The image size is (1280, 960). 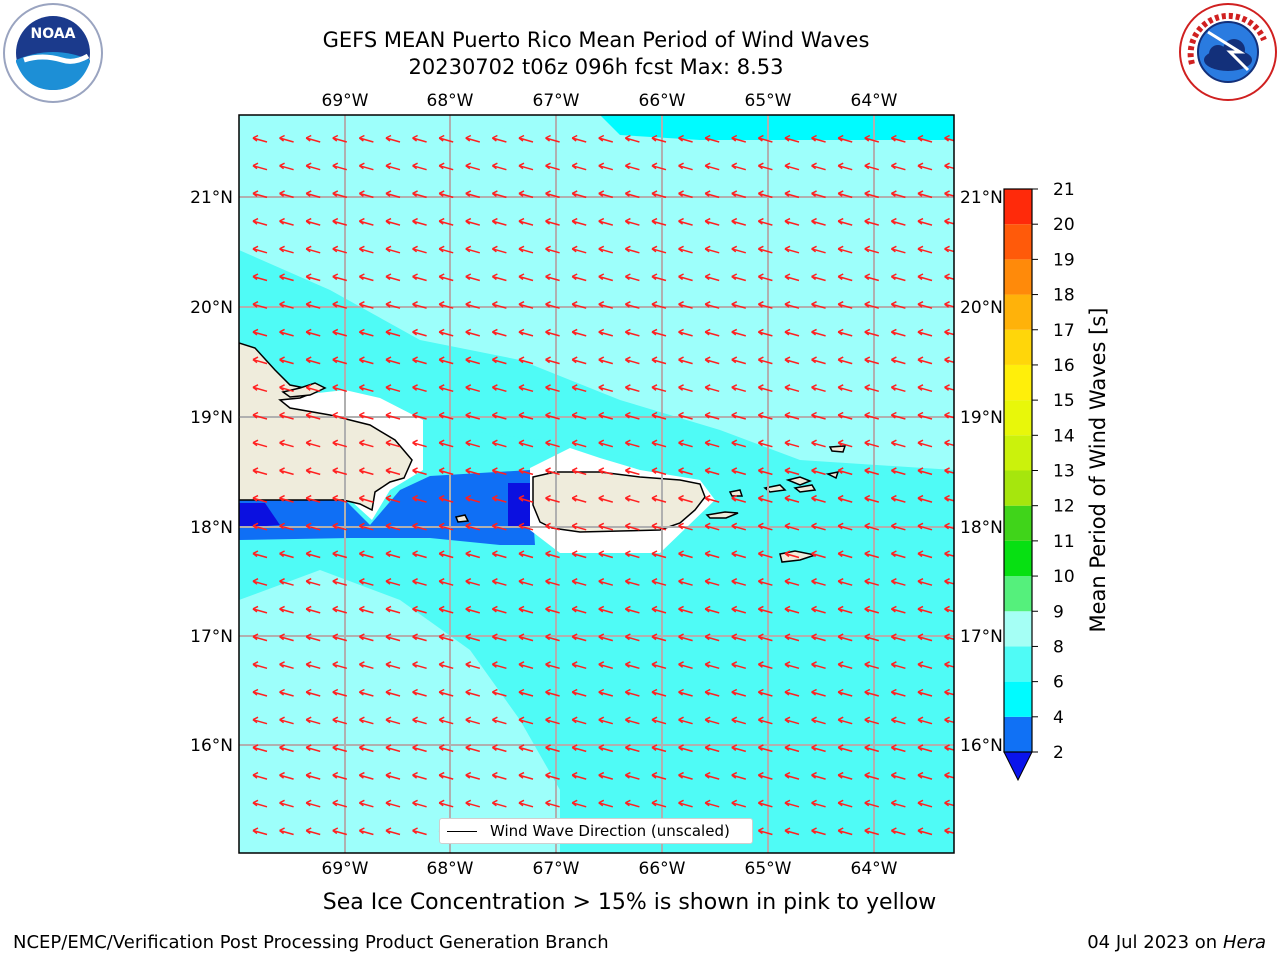 What do you see at coordinates (211, 308) in the screenshot?
I see `lat-label: 20°N` at bounding box center [211, 308].